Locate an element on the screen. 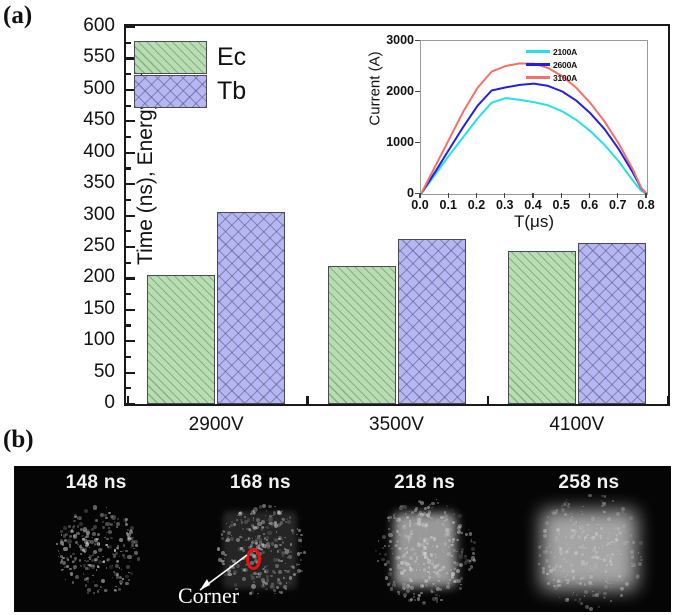 The height and width of the screenshot is (615, 685). corner-marker-ellipse-icon is located at coordinates (253, 559).